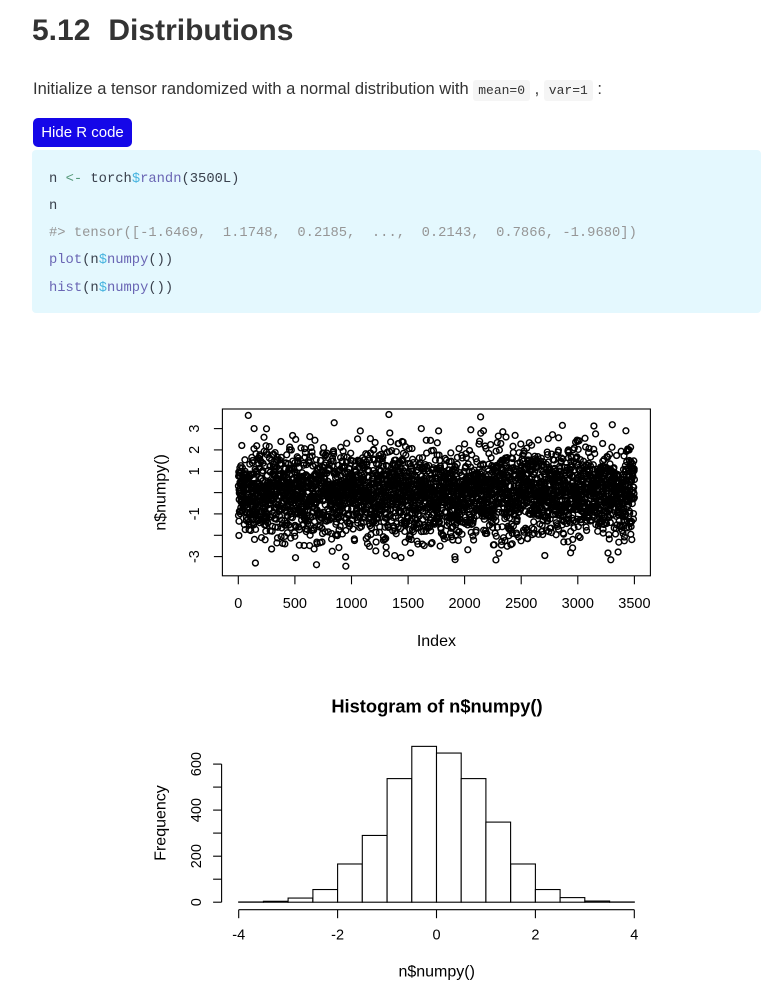 Image resolution: width=761 pixels, height=1002 pixels. Describe the element at coordinates (408, 604) in the screenshot. I see `svg-text: 1500` at that location.